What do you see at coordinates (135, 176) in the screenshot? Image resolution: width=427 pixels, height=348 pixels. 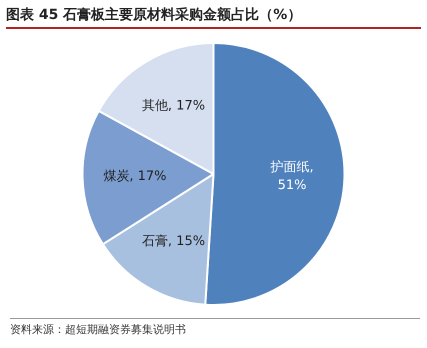 I see `slice-label: 煤炭, 17%` at bounding box center [135, 176].